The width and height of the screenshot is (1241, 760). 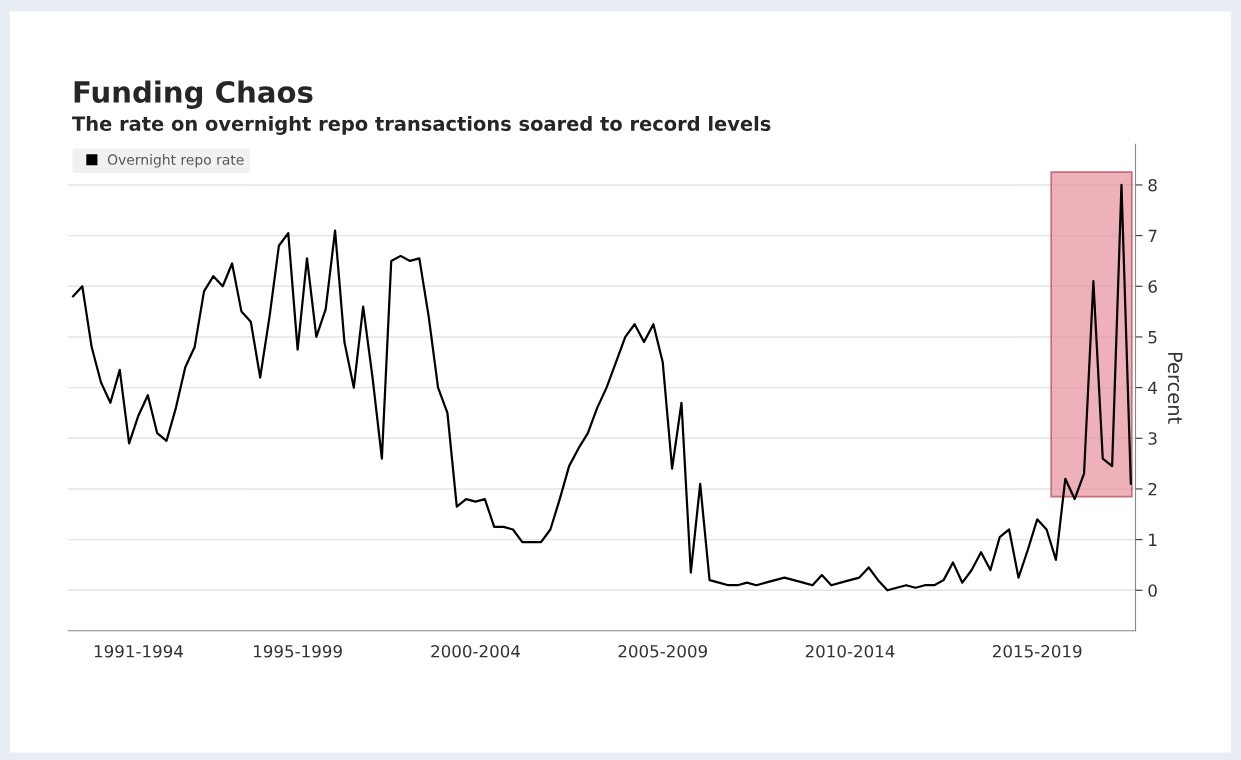 I want to click on y-axis-title: Percent, so click(x=1175, y=388).